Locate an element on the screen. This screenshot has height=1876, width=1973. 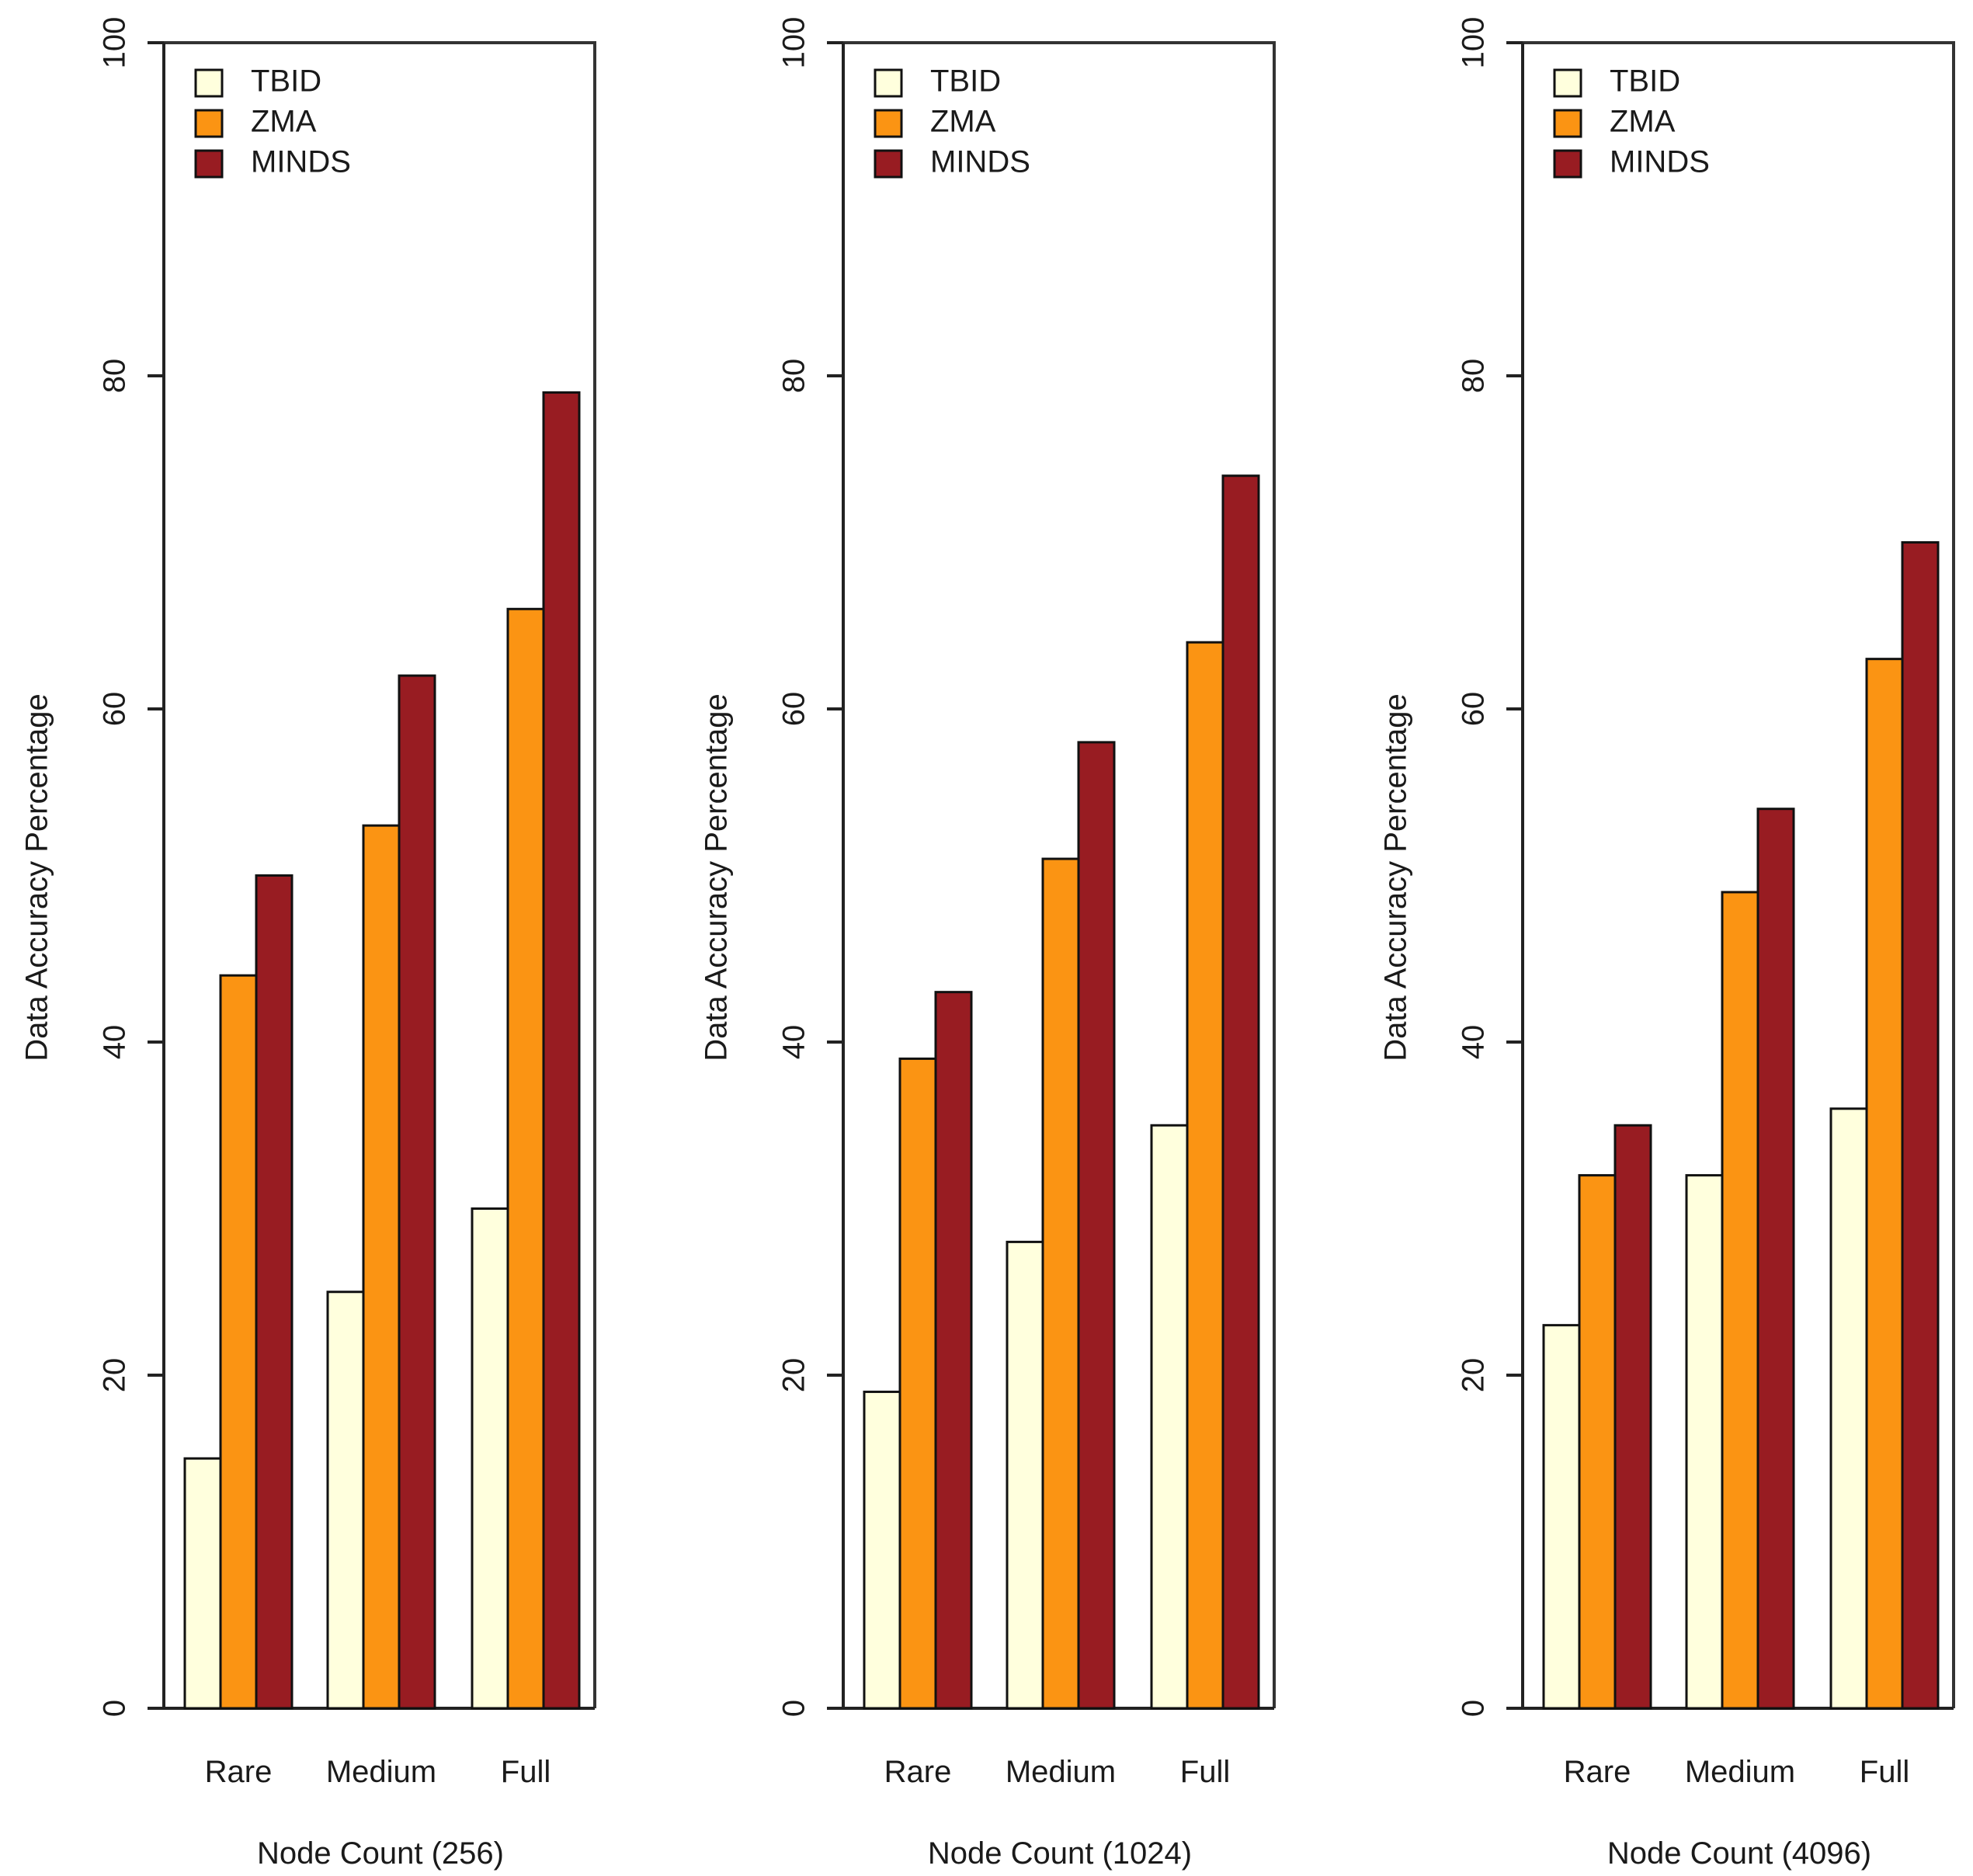
x-axis-label: Node Count (256) is located at coordinates (380, 1853).